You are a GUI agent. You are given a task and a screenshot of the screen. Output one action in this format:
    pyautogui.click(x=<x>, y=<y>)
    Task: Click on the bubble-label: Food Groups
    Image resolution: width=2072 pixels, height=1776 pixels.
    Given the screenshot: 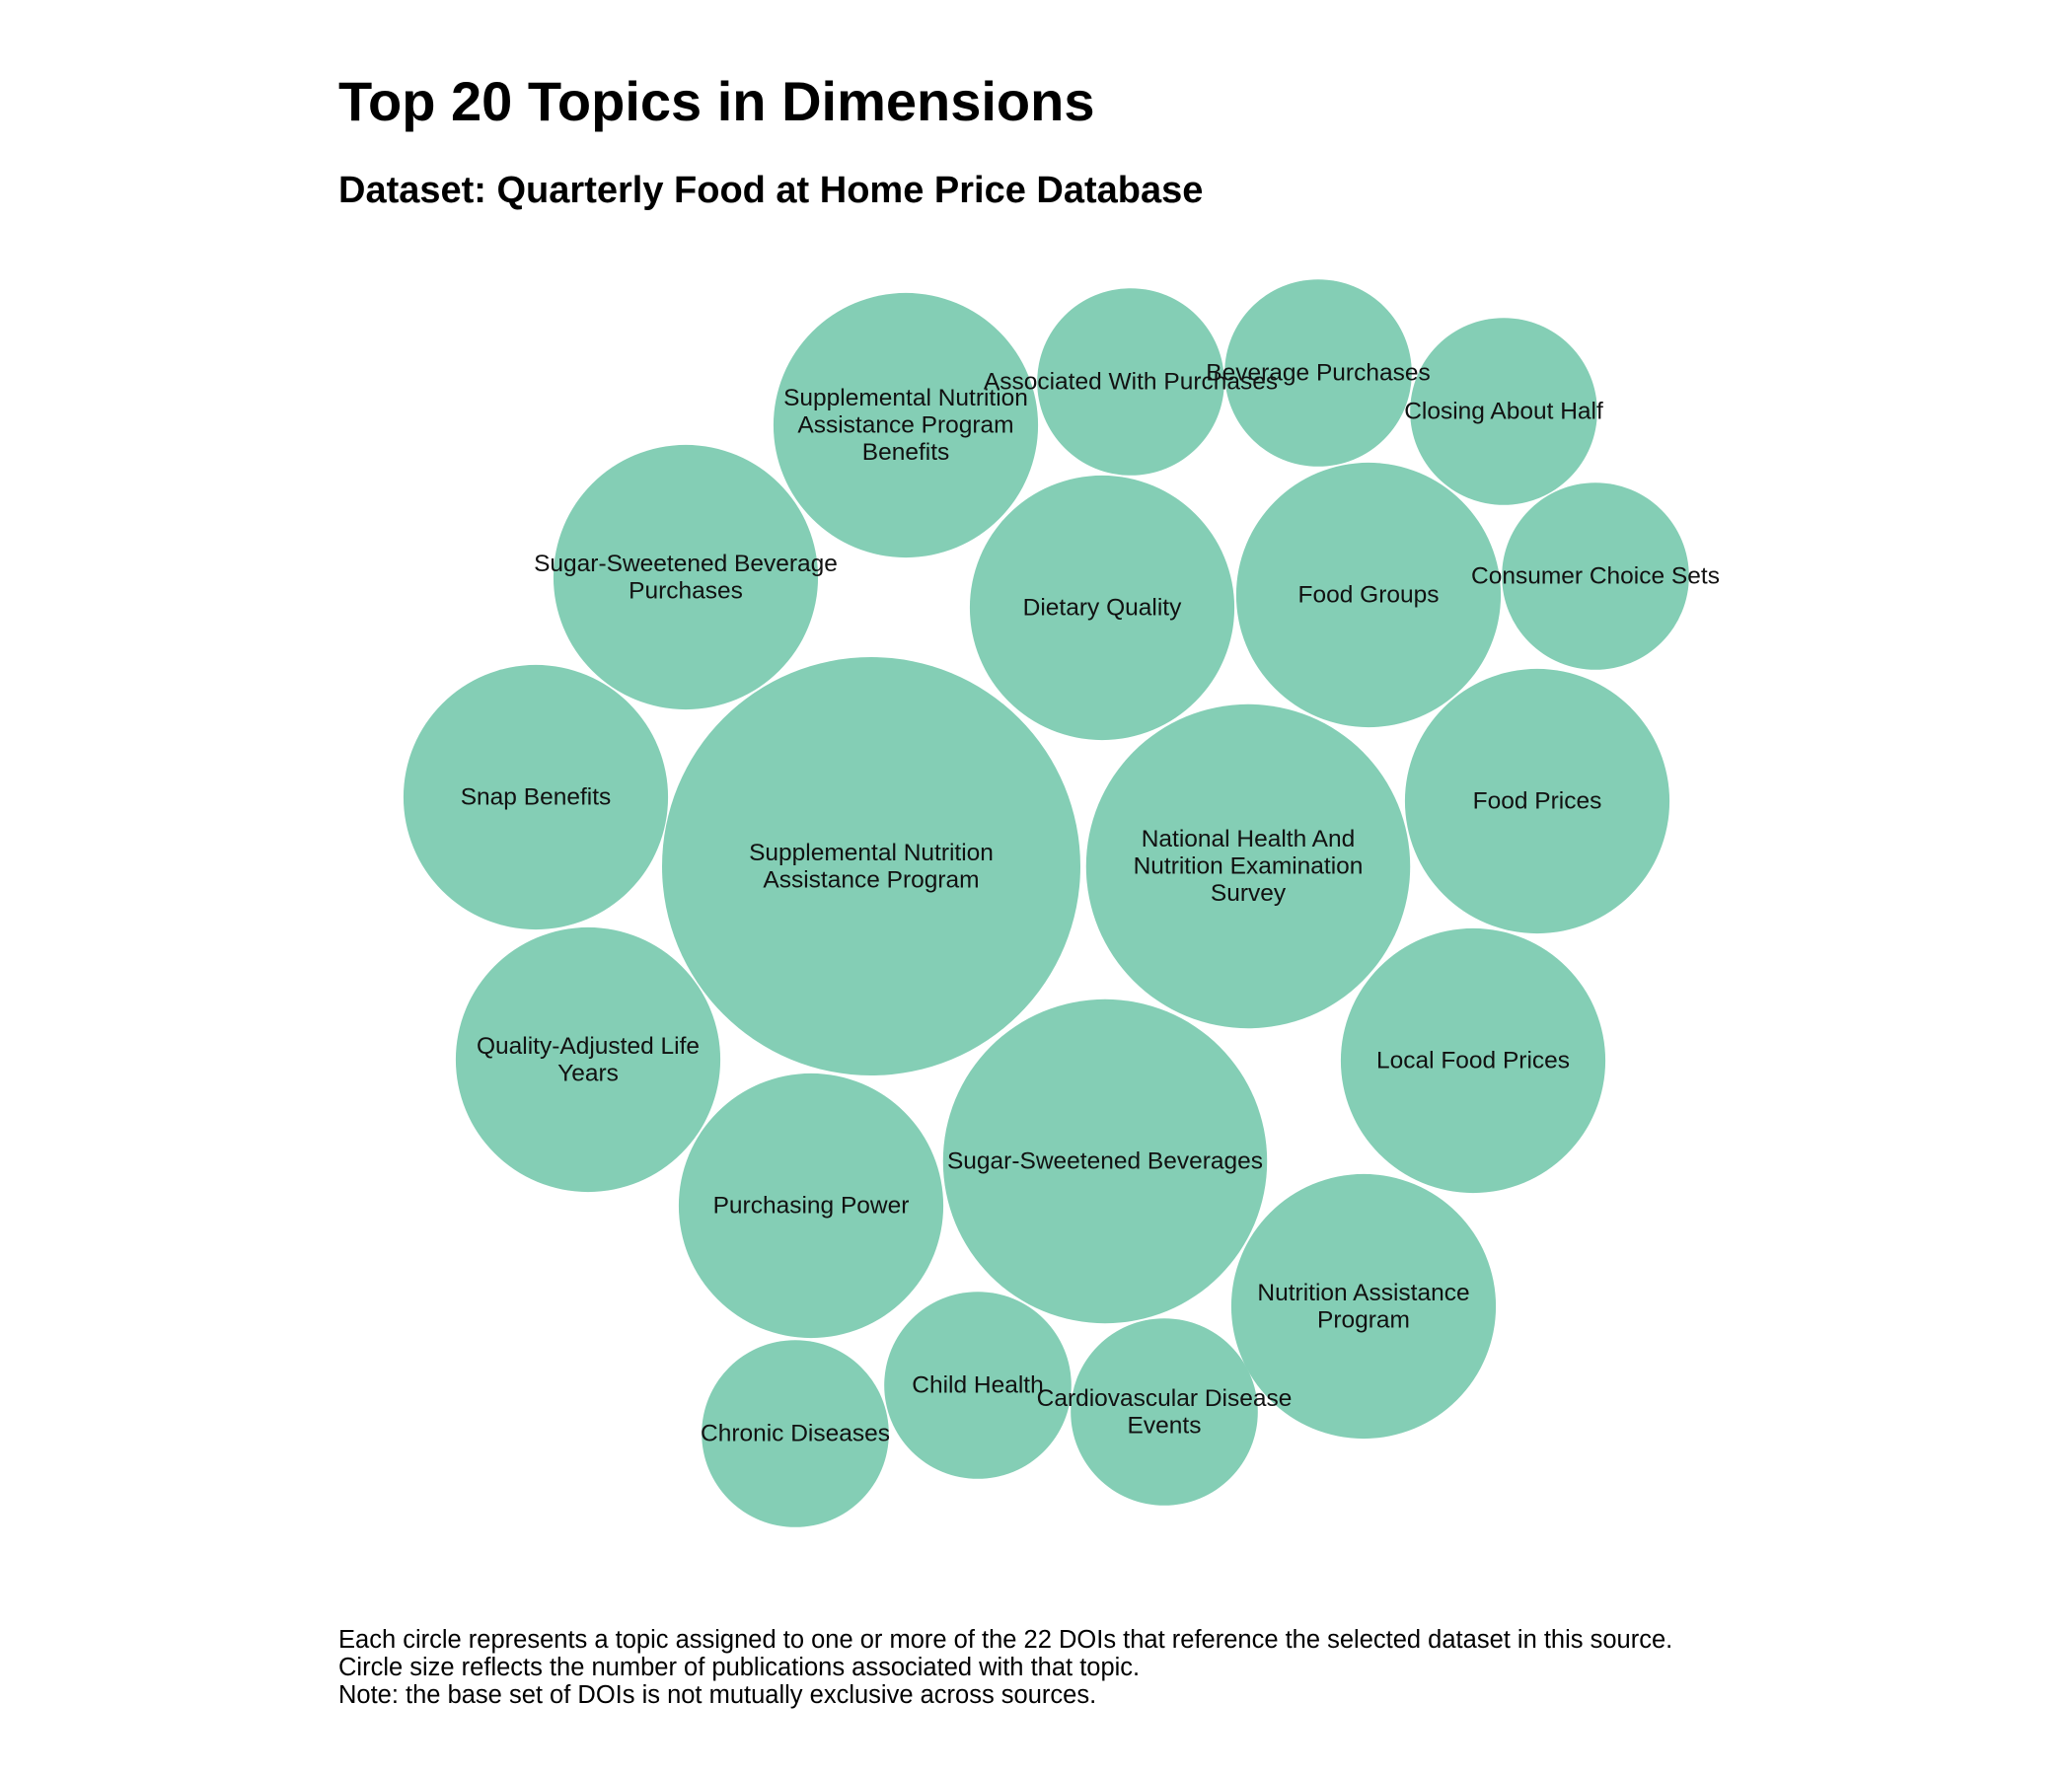 What is the action you would take?
    pyautogui.click(x=1369, y=595)
    